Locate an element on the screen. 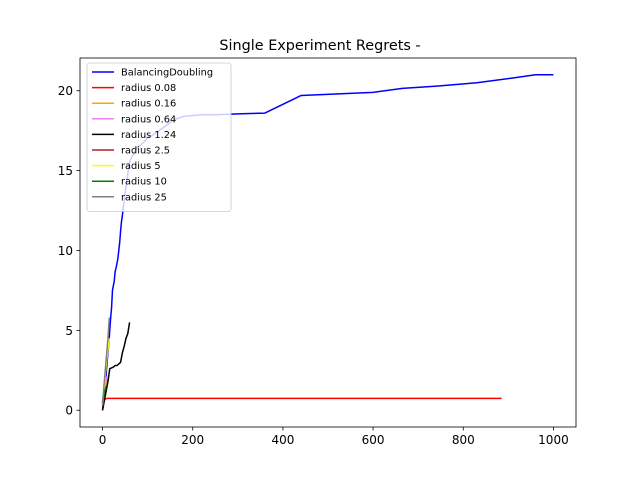  legend-label: radius 5 is located at coordinates (141, 166).